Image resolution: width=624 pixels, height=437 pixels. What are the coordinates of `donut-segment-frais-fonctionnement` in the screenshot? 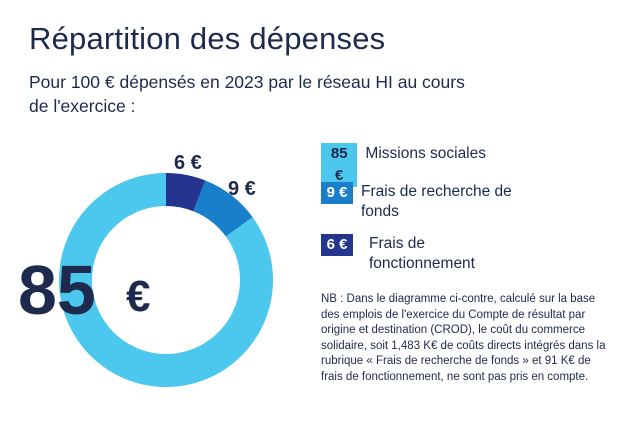 It's located at (186, 192).